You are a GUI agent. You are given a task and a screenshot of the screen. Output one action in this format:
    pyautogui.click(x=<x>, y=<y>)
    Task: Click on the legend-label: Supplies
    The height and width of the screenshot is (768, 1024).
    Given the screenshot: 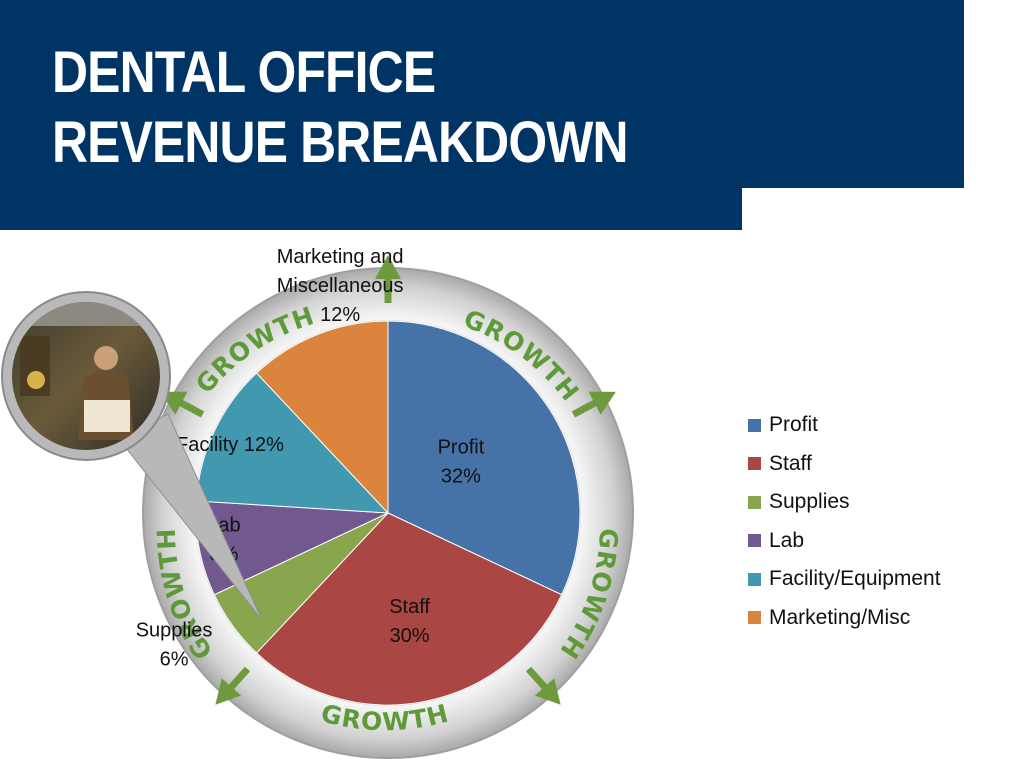 What is the action you would take?
    pyautogui.click(x=809, y=502)
    